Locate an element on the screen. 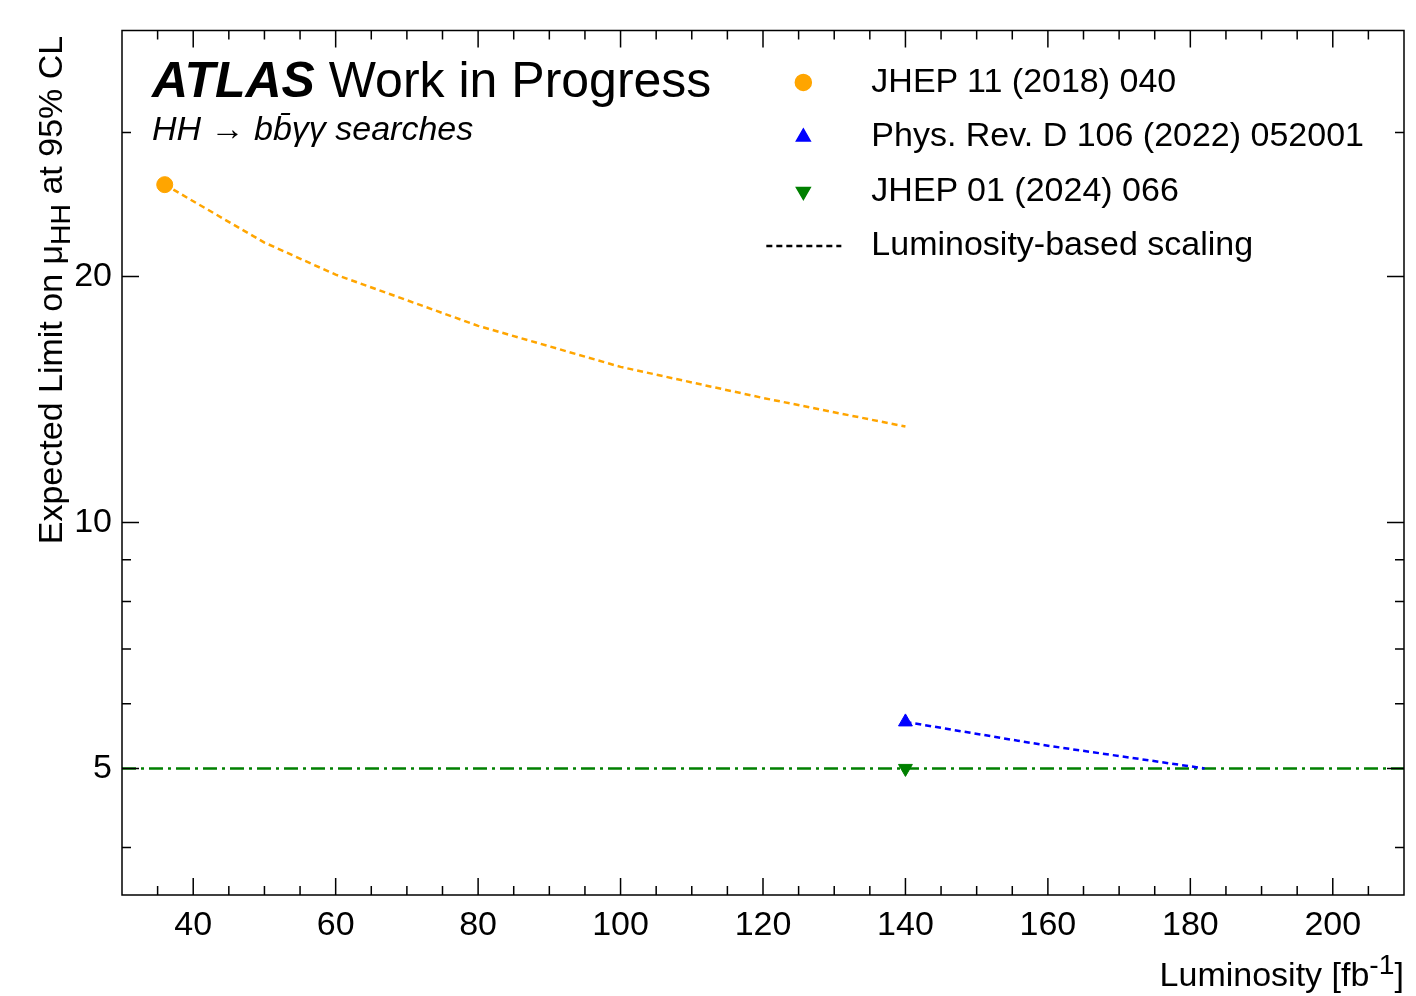  x-tick-label: 100 is located at coordinates (620, 922).